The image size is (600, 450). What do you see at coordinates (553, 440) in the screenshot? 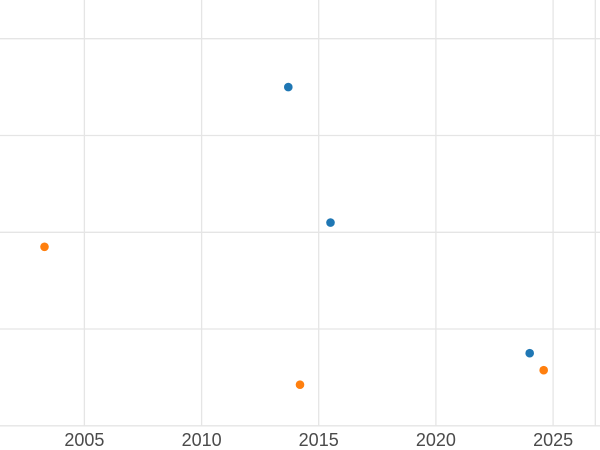
I see `x-tick-label: 2025` at bounding box center [553, 440].